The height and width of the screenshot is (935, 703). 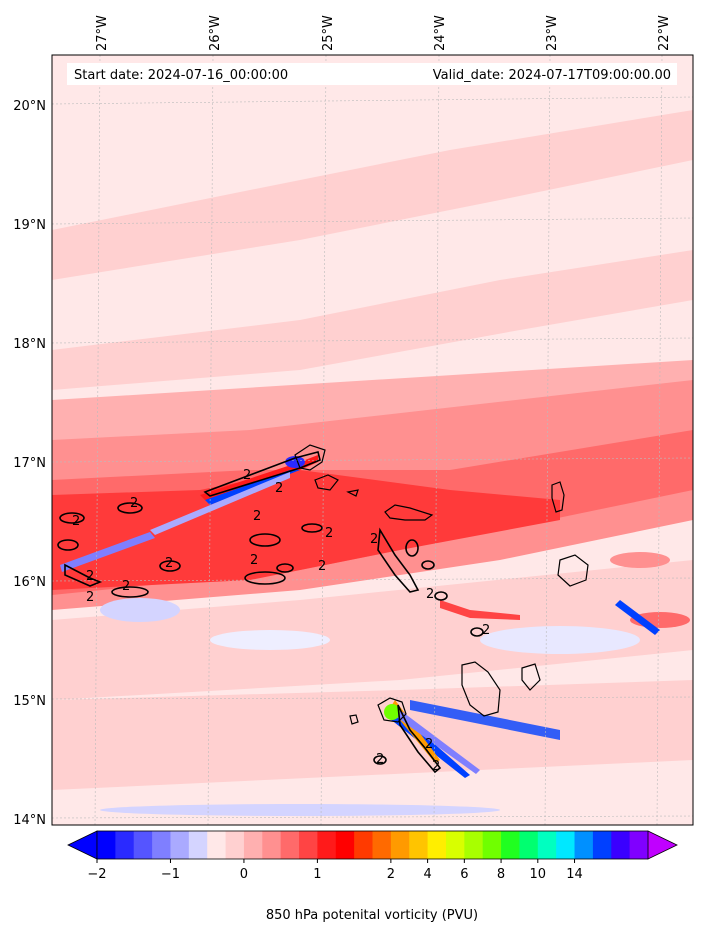 I want to click on header-box, so click(x=372, y=74).